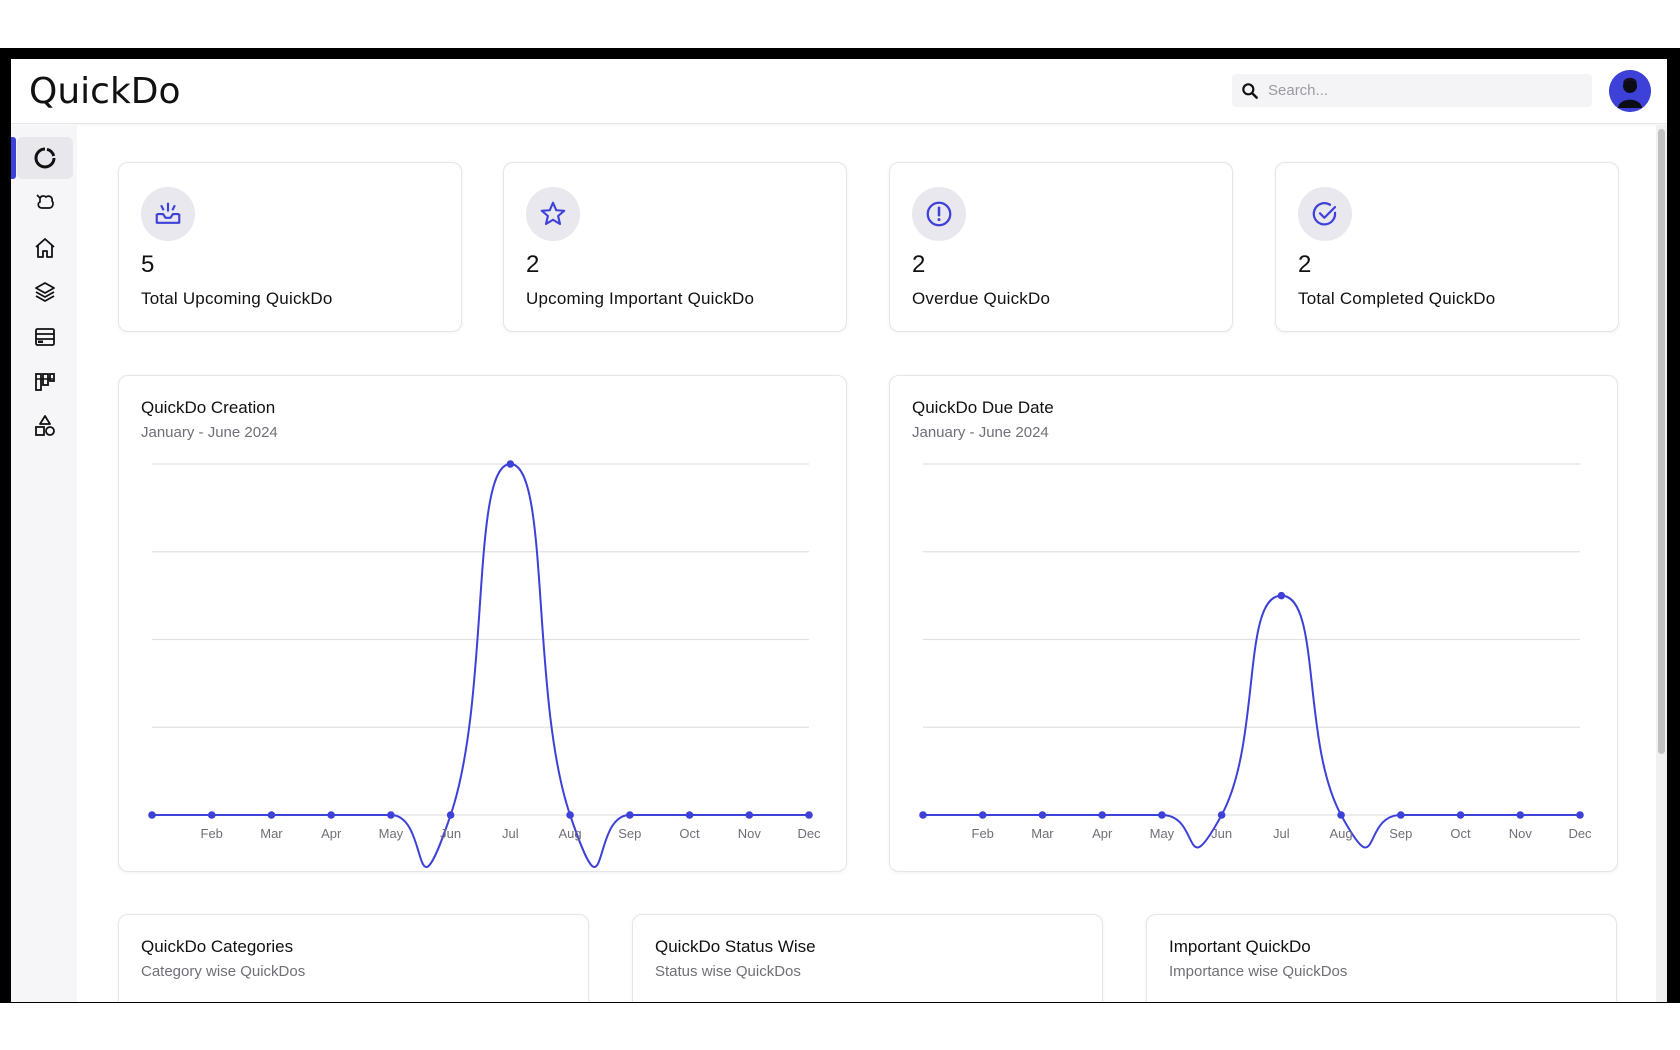 This screenshot has height=1050, width=1680. What do you see at coordinates (1447, 247) in the screenshot?
I see `stat-card-completed: 2 Total Completed QuickDo` at bounding box center [1447, 247].